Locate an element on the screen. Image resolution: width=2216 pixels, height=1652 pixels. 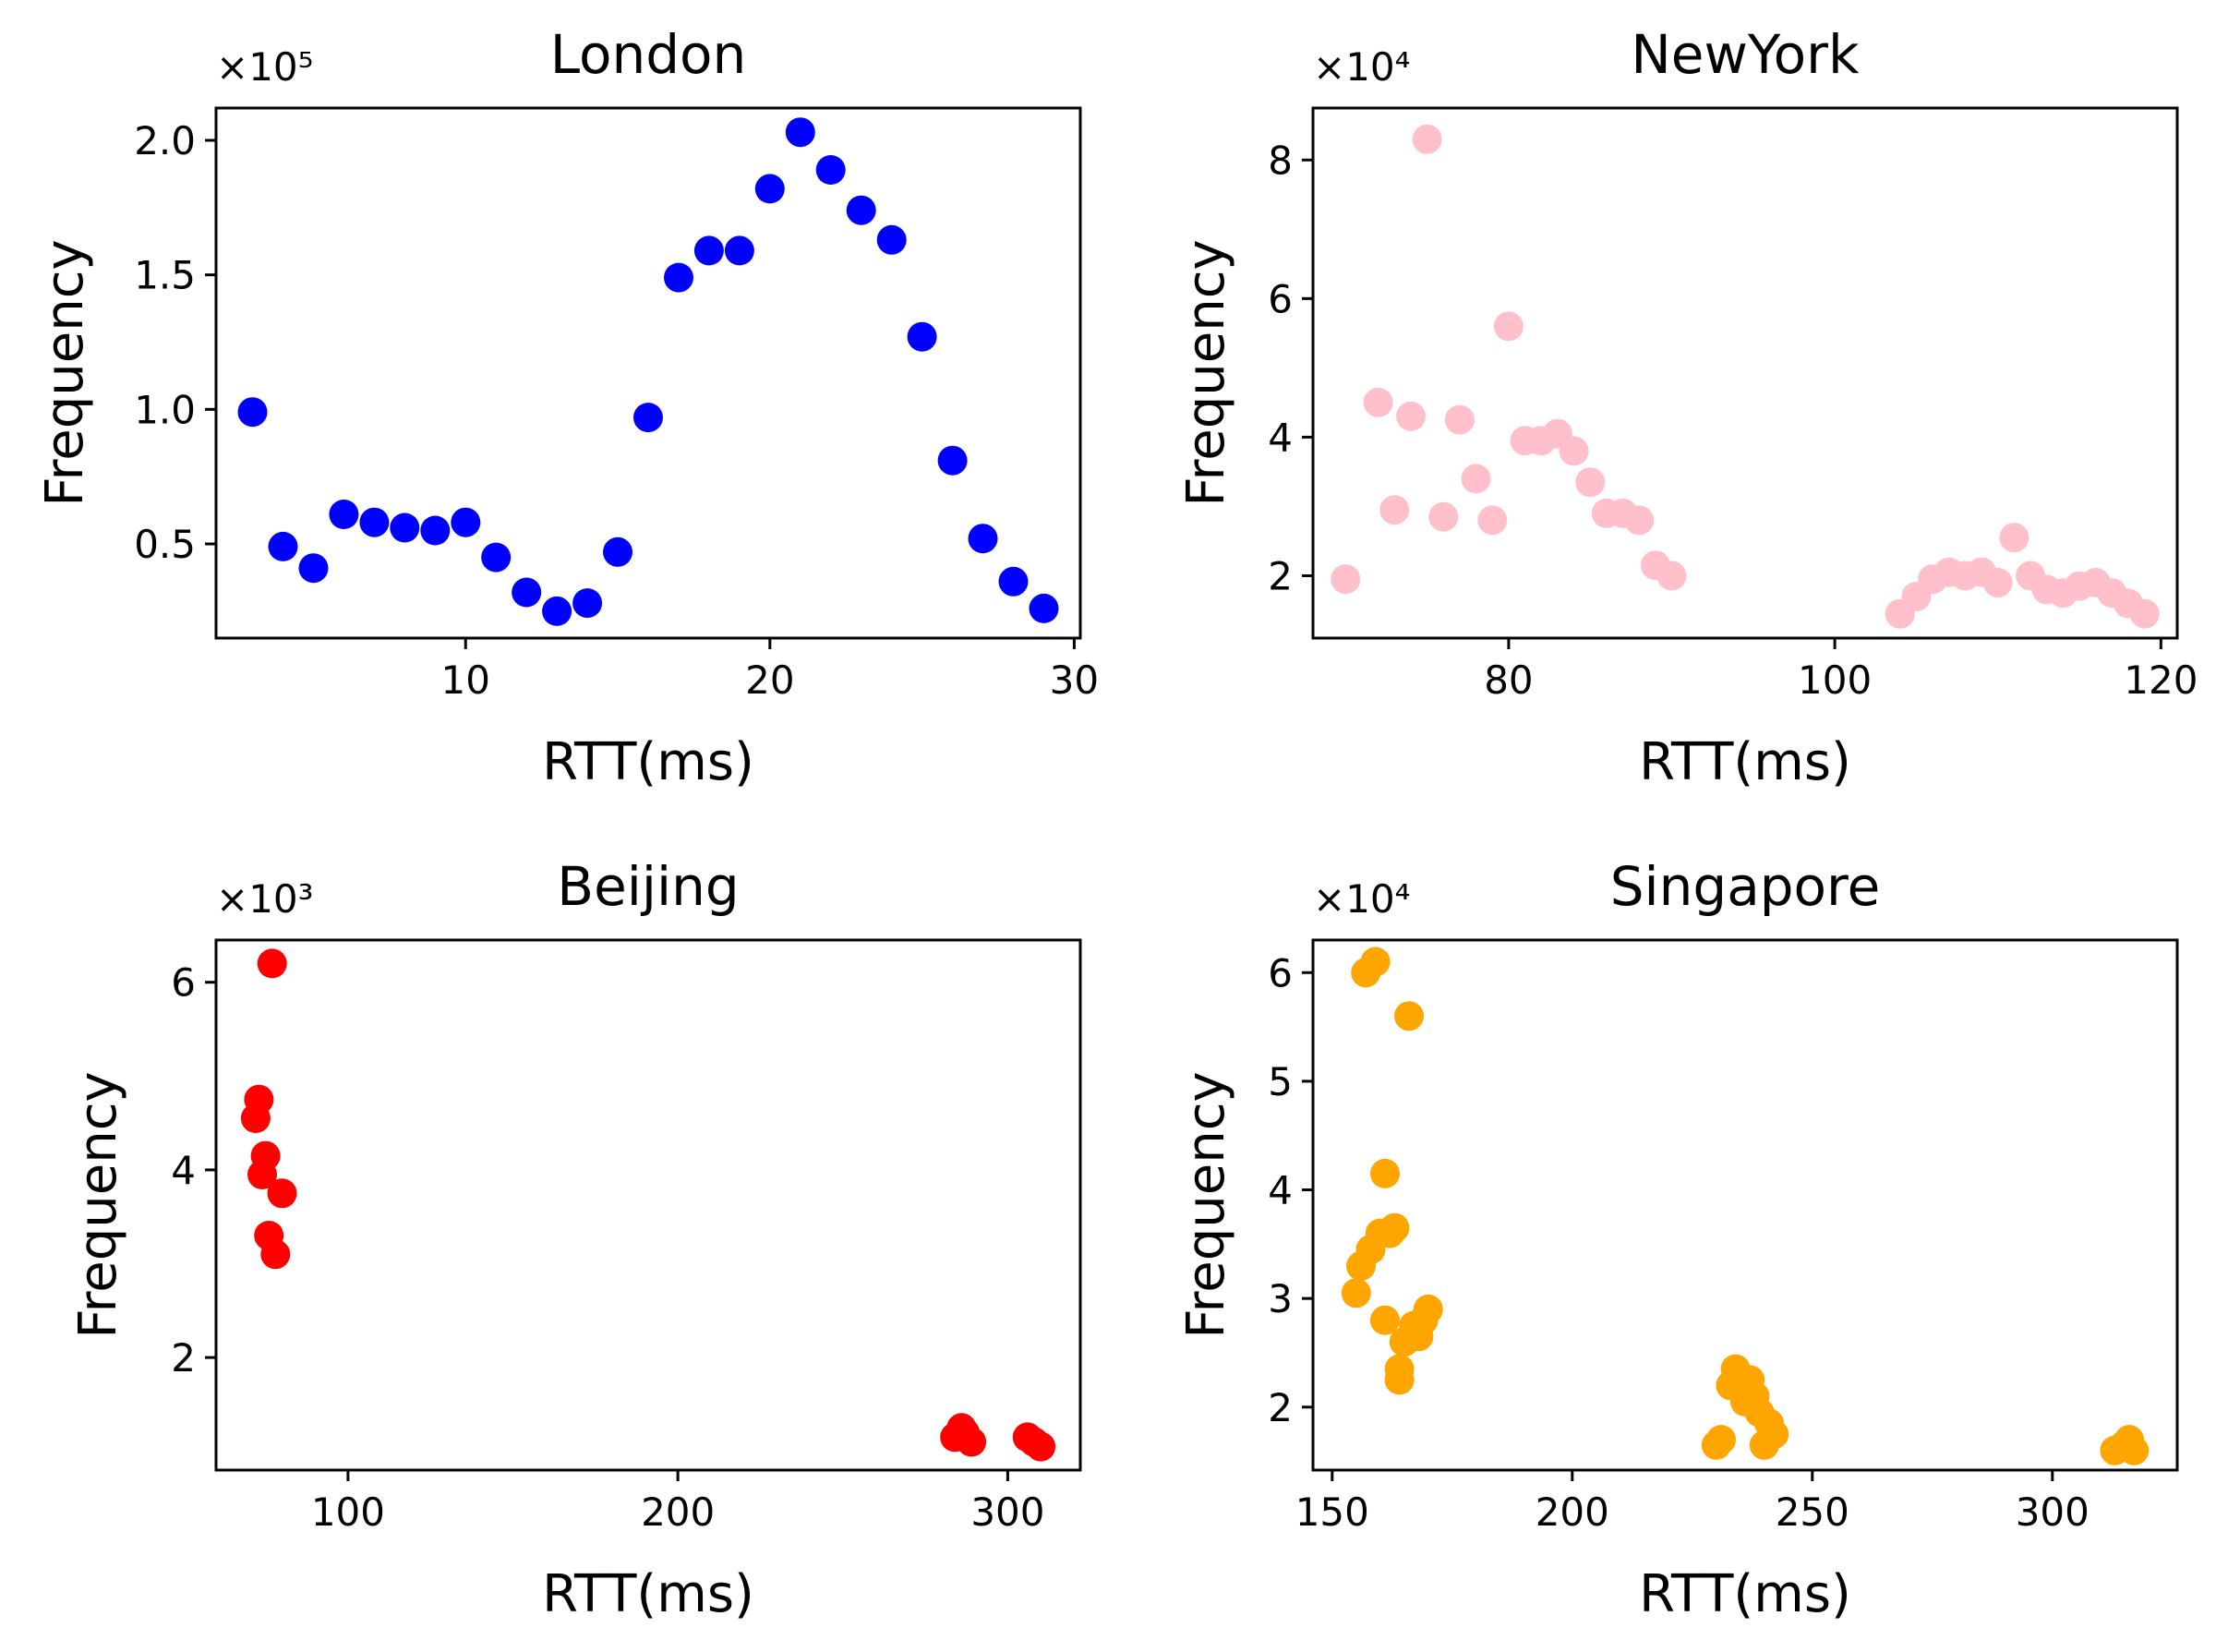
chart-title: NewYork is located at coordinates (1746, 54).